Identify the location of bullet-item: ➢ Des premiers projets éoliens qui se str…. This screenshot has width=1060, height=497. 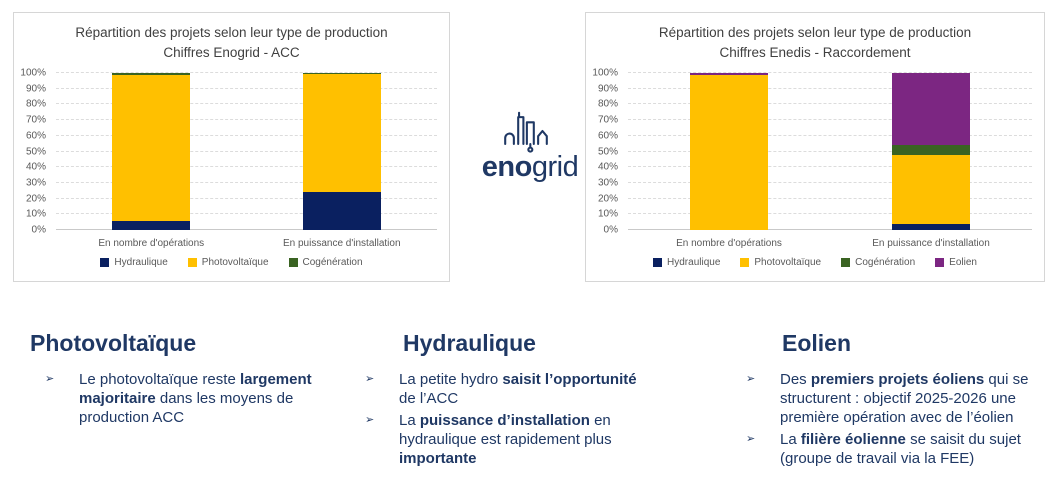
(902, 398).